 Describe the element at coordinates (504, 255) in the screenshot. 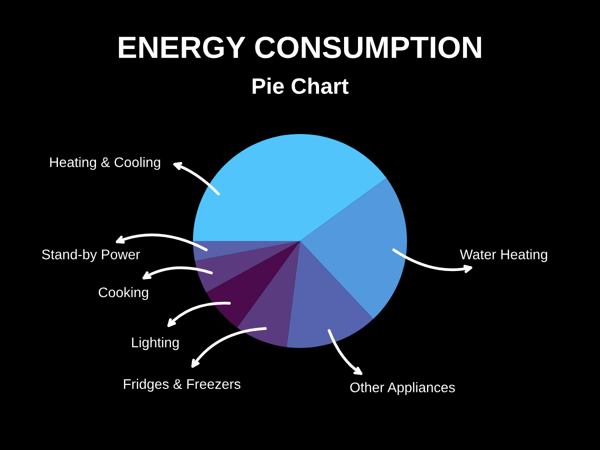

I see `slice-label: Water Heating` at that location.